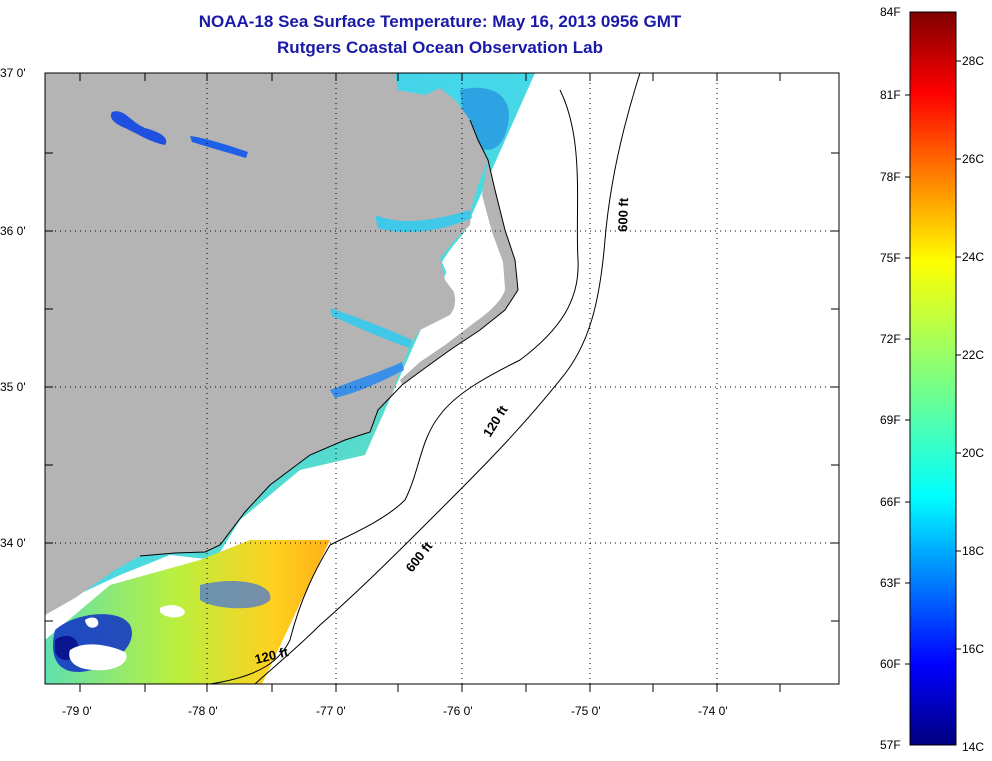 This screenshot has width=992, height=761. What do you see at coordinates (973, 61) in the screenshot?
I see `colorbar-c-label: 28C` at bounding box center [973, 61].